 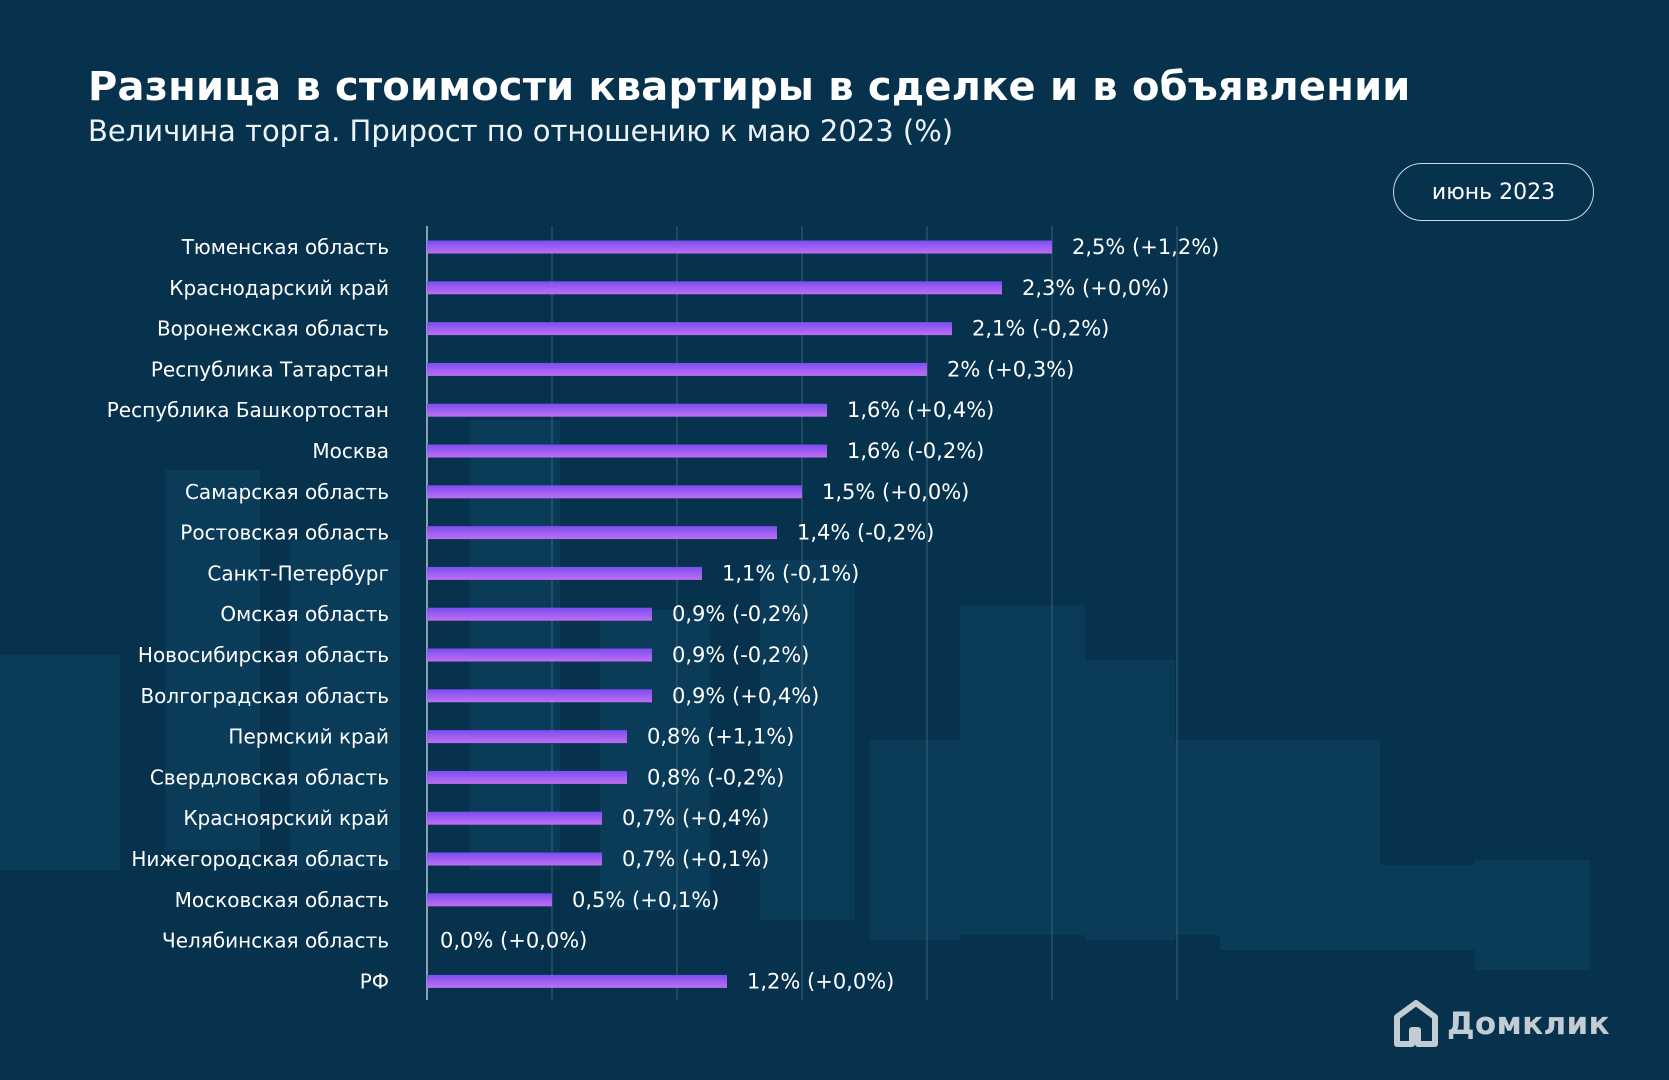 What do you see at coordinates (1416, 1023) in the screenshot?
I see `house-logo-icon` at bounding box center [1416, 1023].